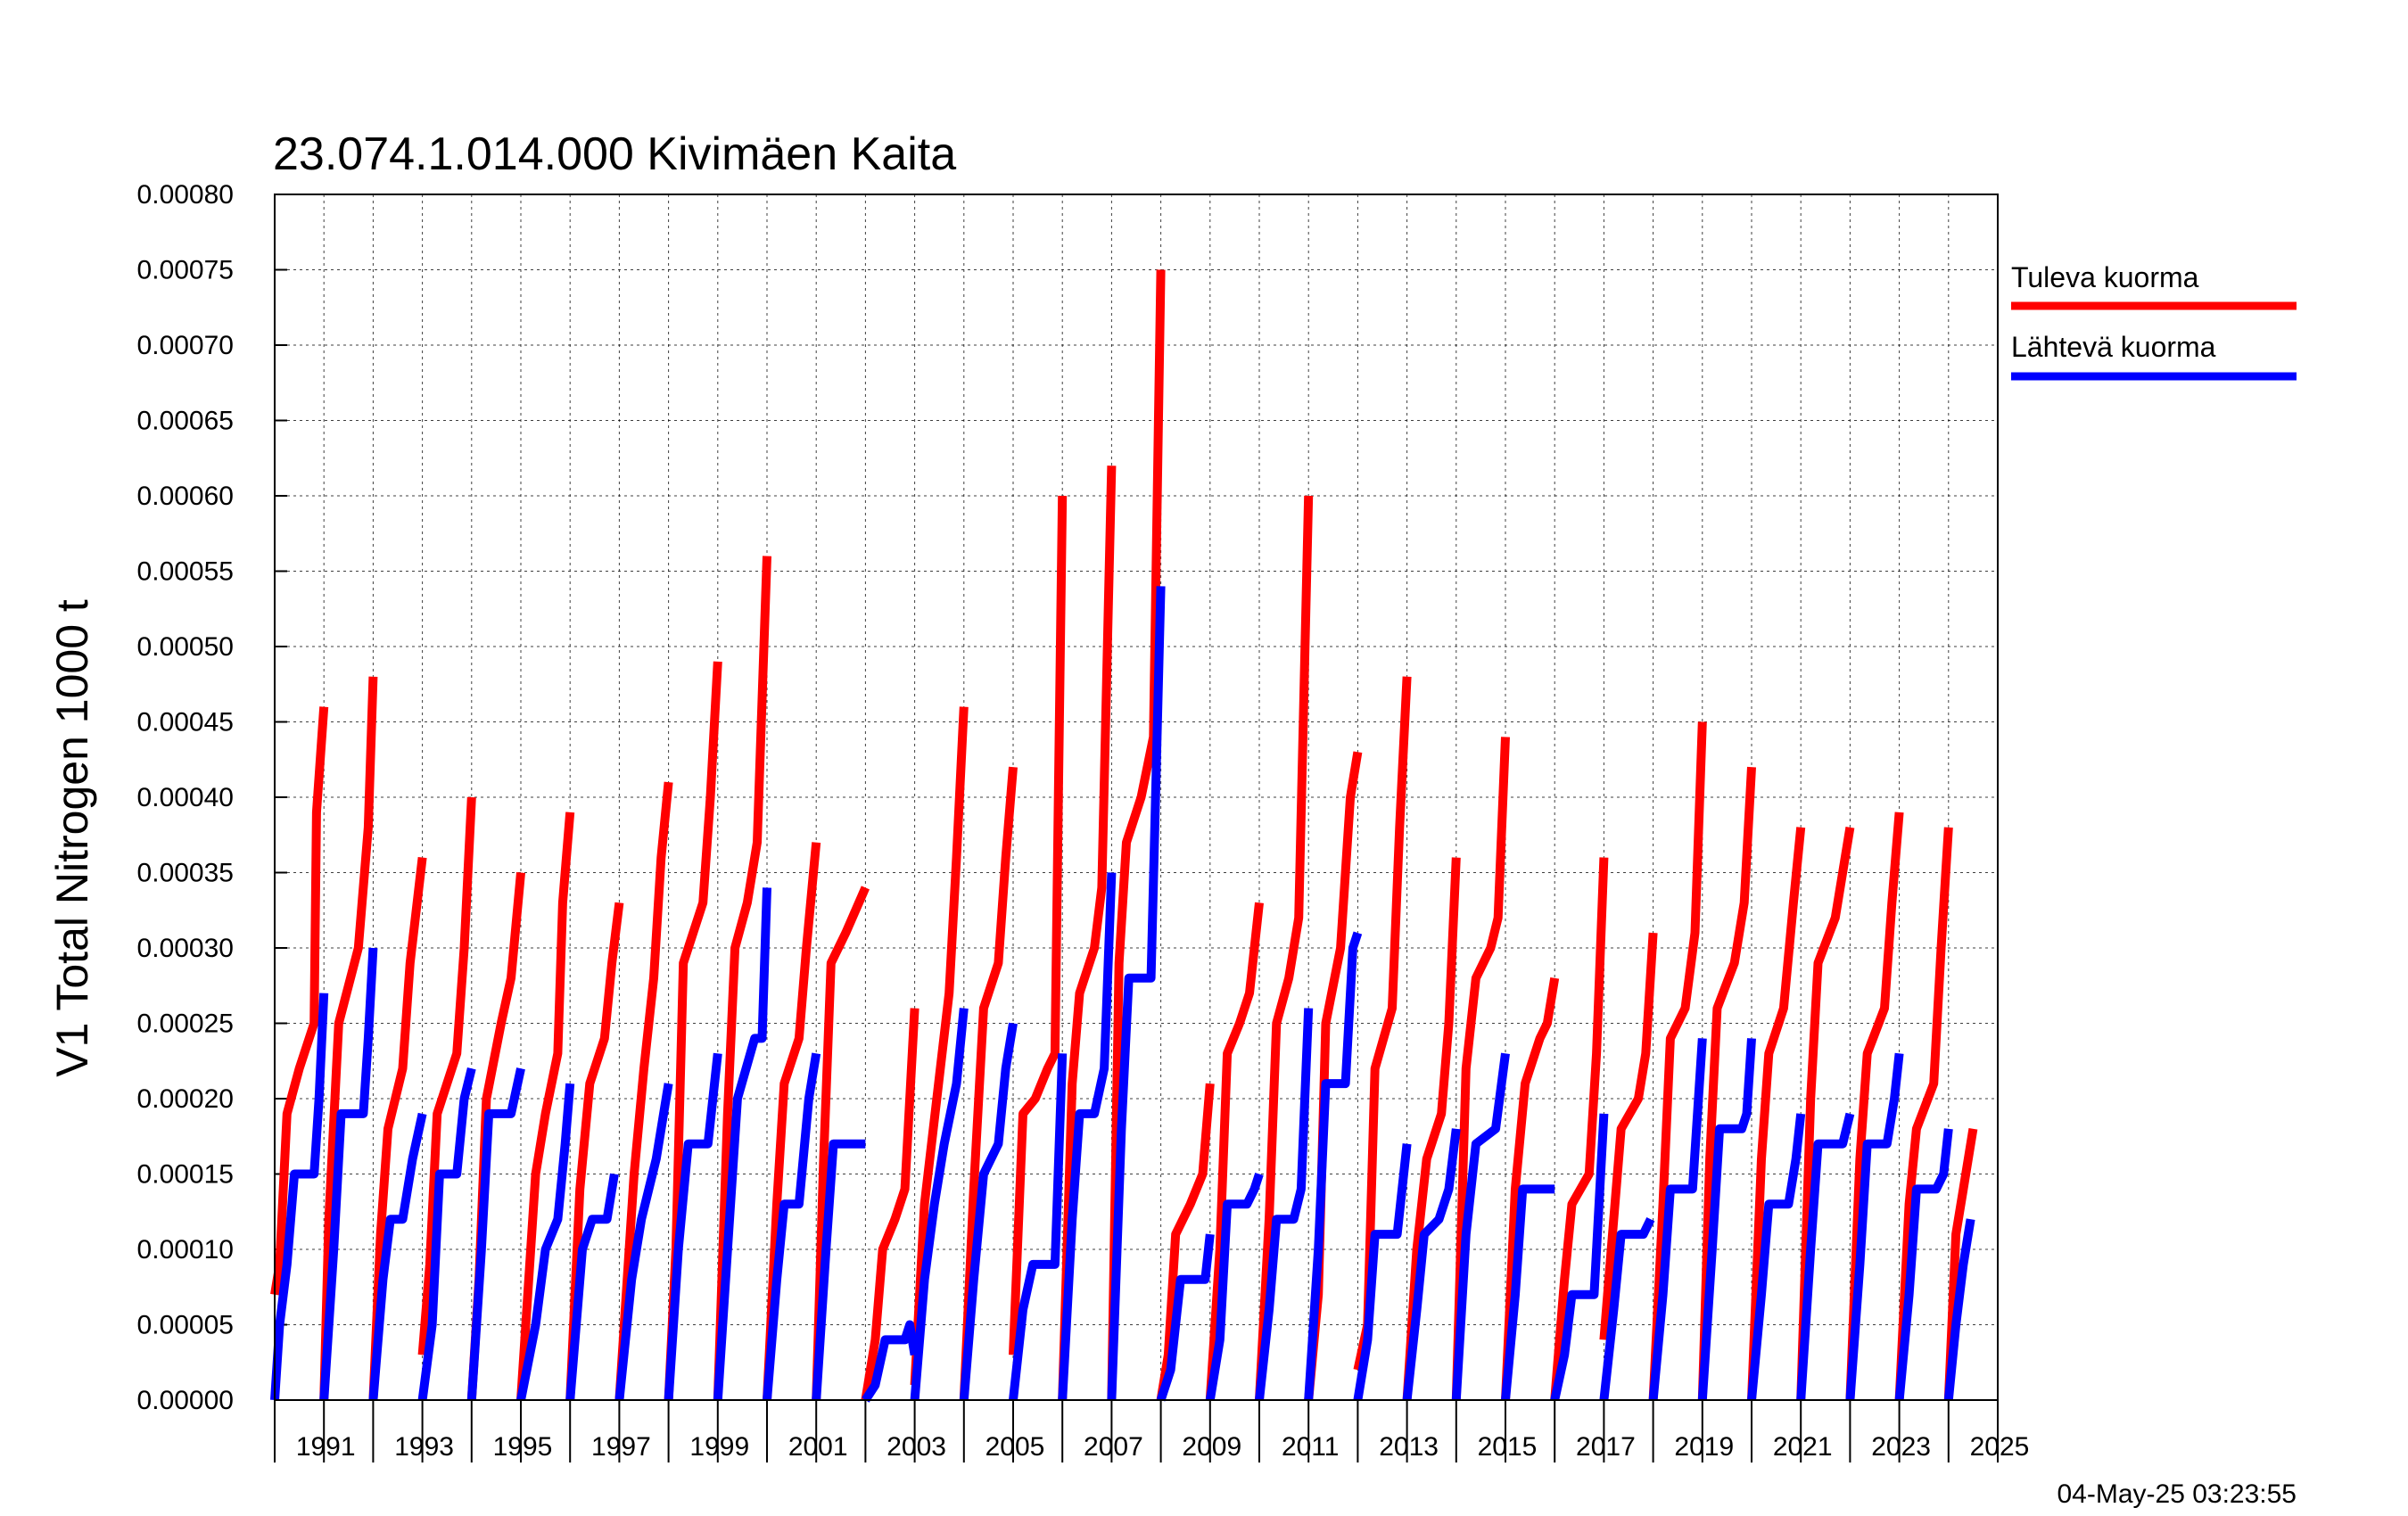 This screenshot has height=1516, width=2408. Describe the element at coordinates (185, 270) in the screenshot. I see `y-tick-label: 0.00075` at that location.